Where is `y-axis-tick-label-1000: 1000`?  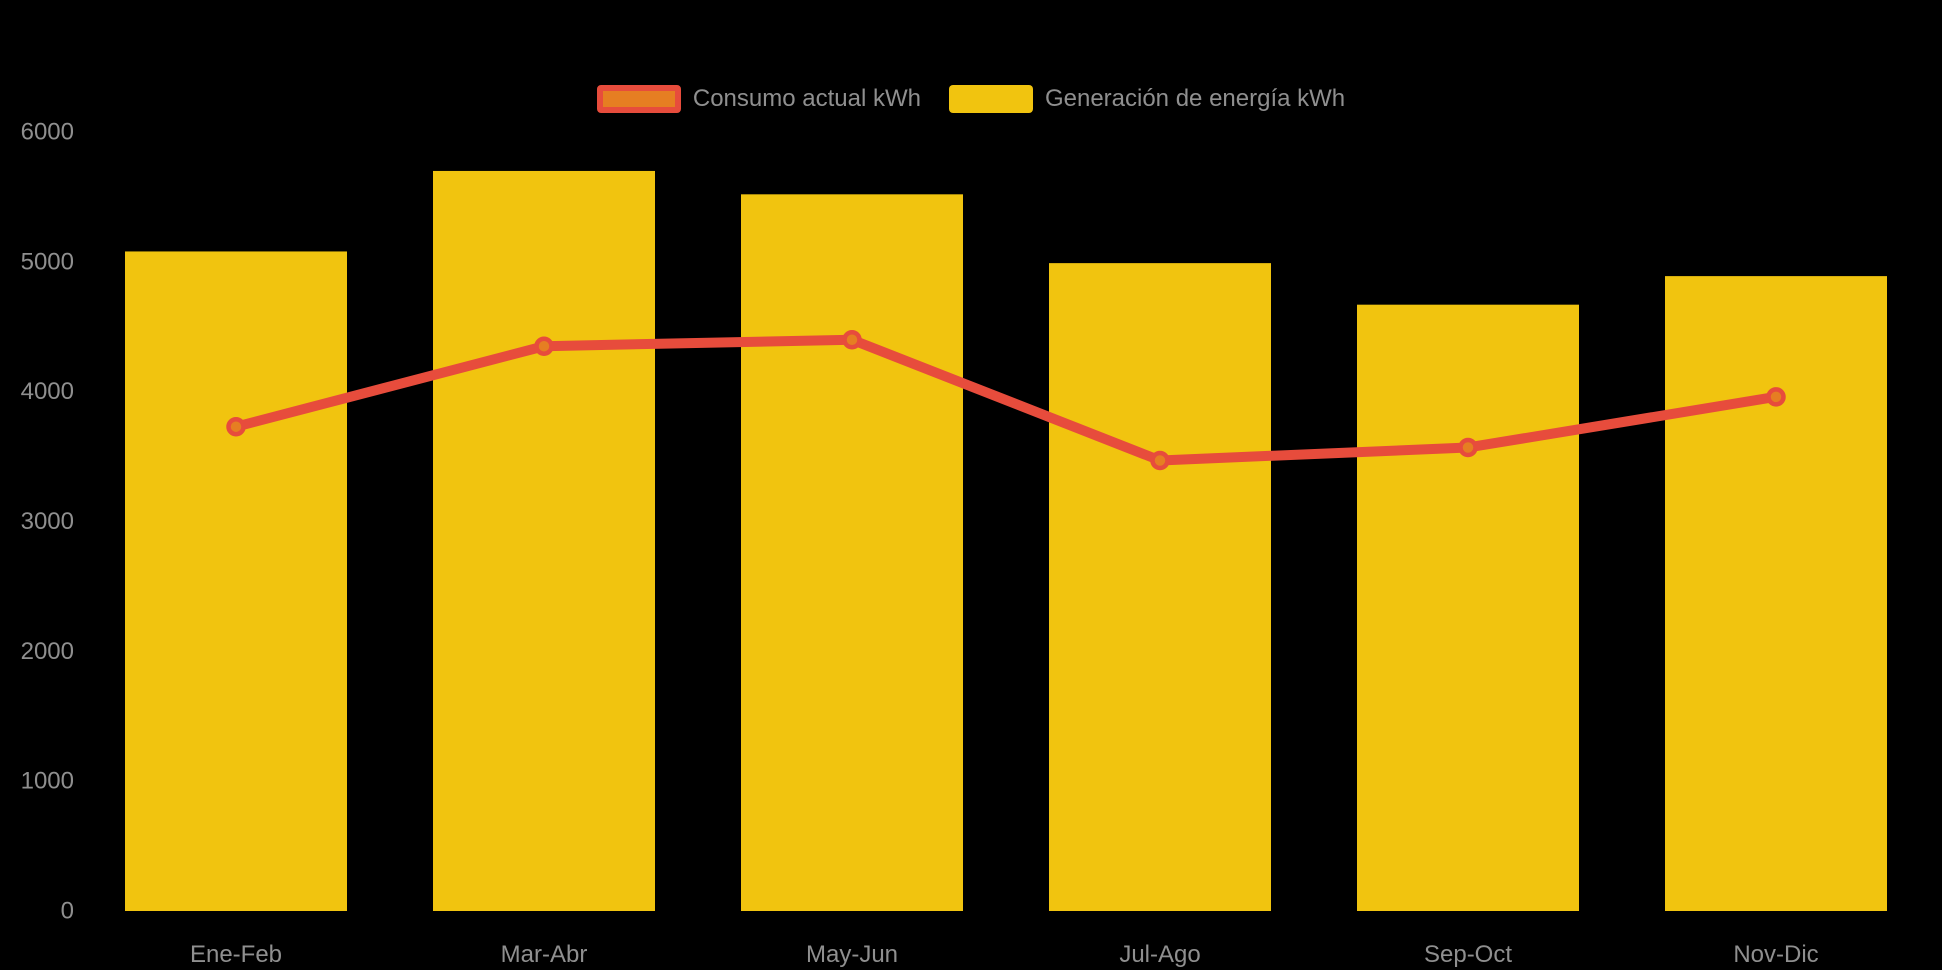 y-axis-tick-label-1000: 1000 is located at coordinates (47, 781).